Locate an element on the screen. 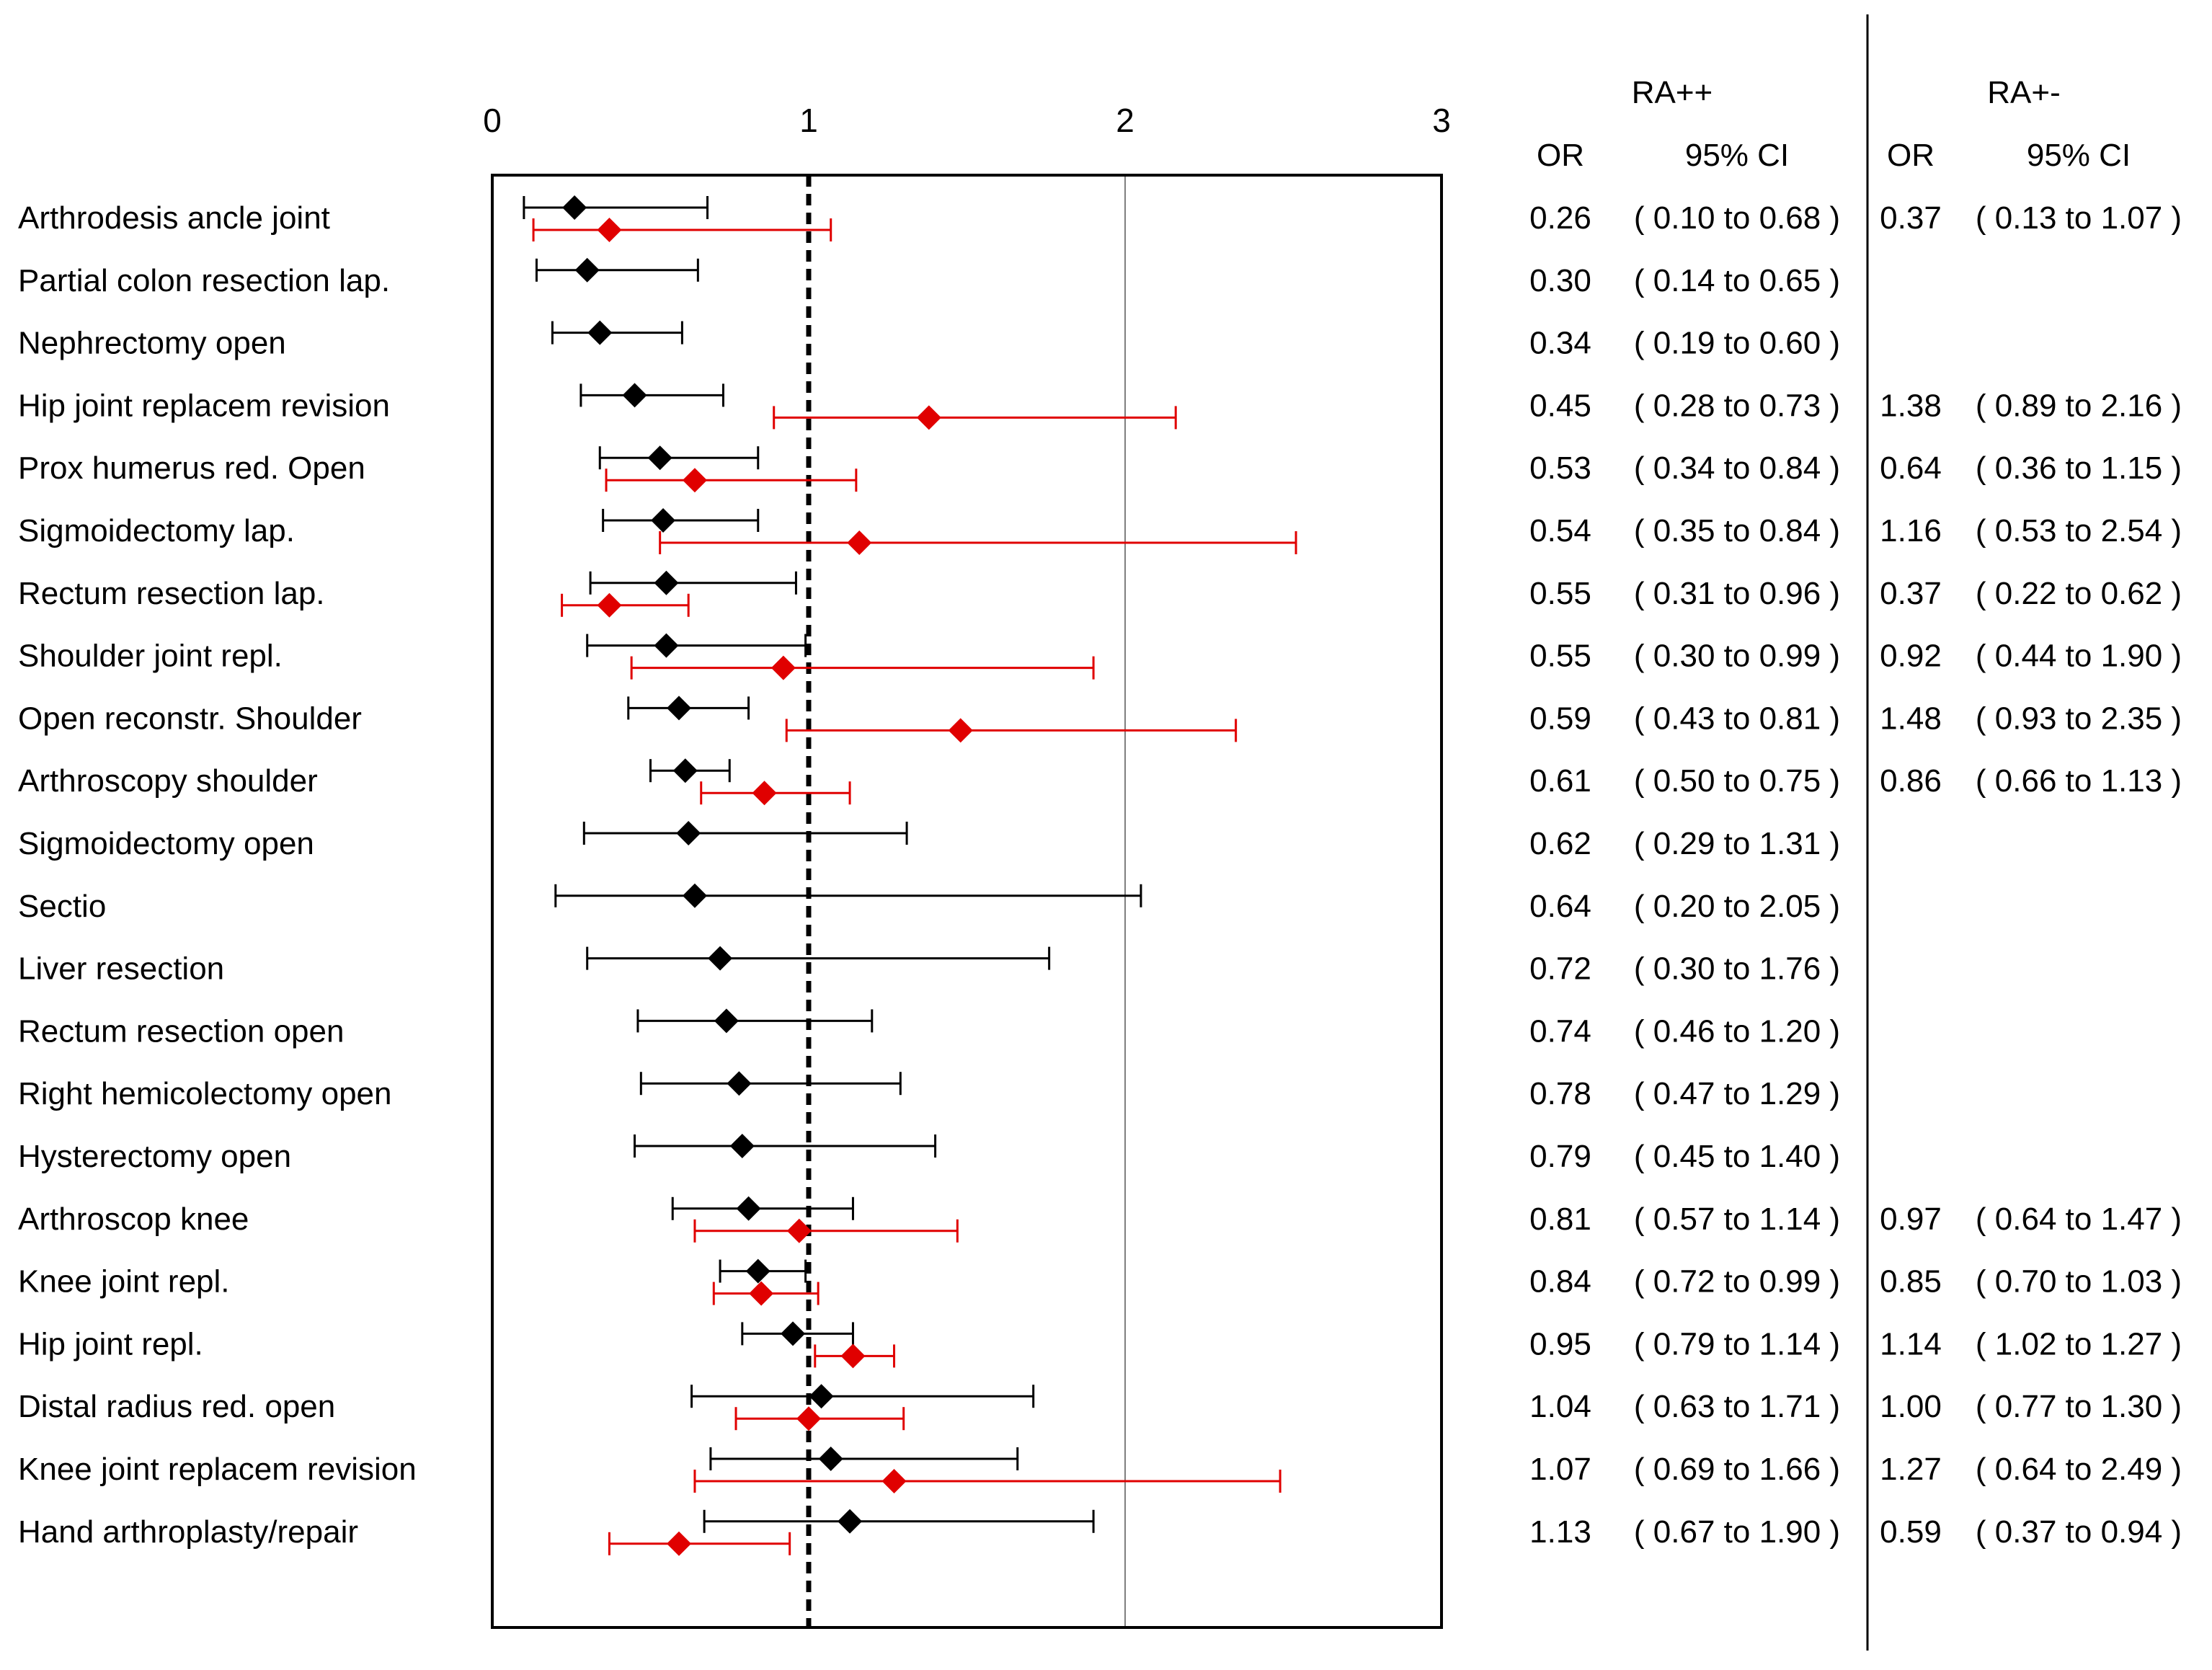 This screenshot has width=2212, height=1670. row-label: Hip joint replacem revision is located at coordinates (204, 405).